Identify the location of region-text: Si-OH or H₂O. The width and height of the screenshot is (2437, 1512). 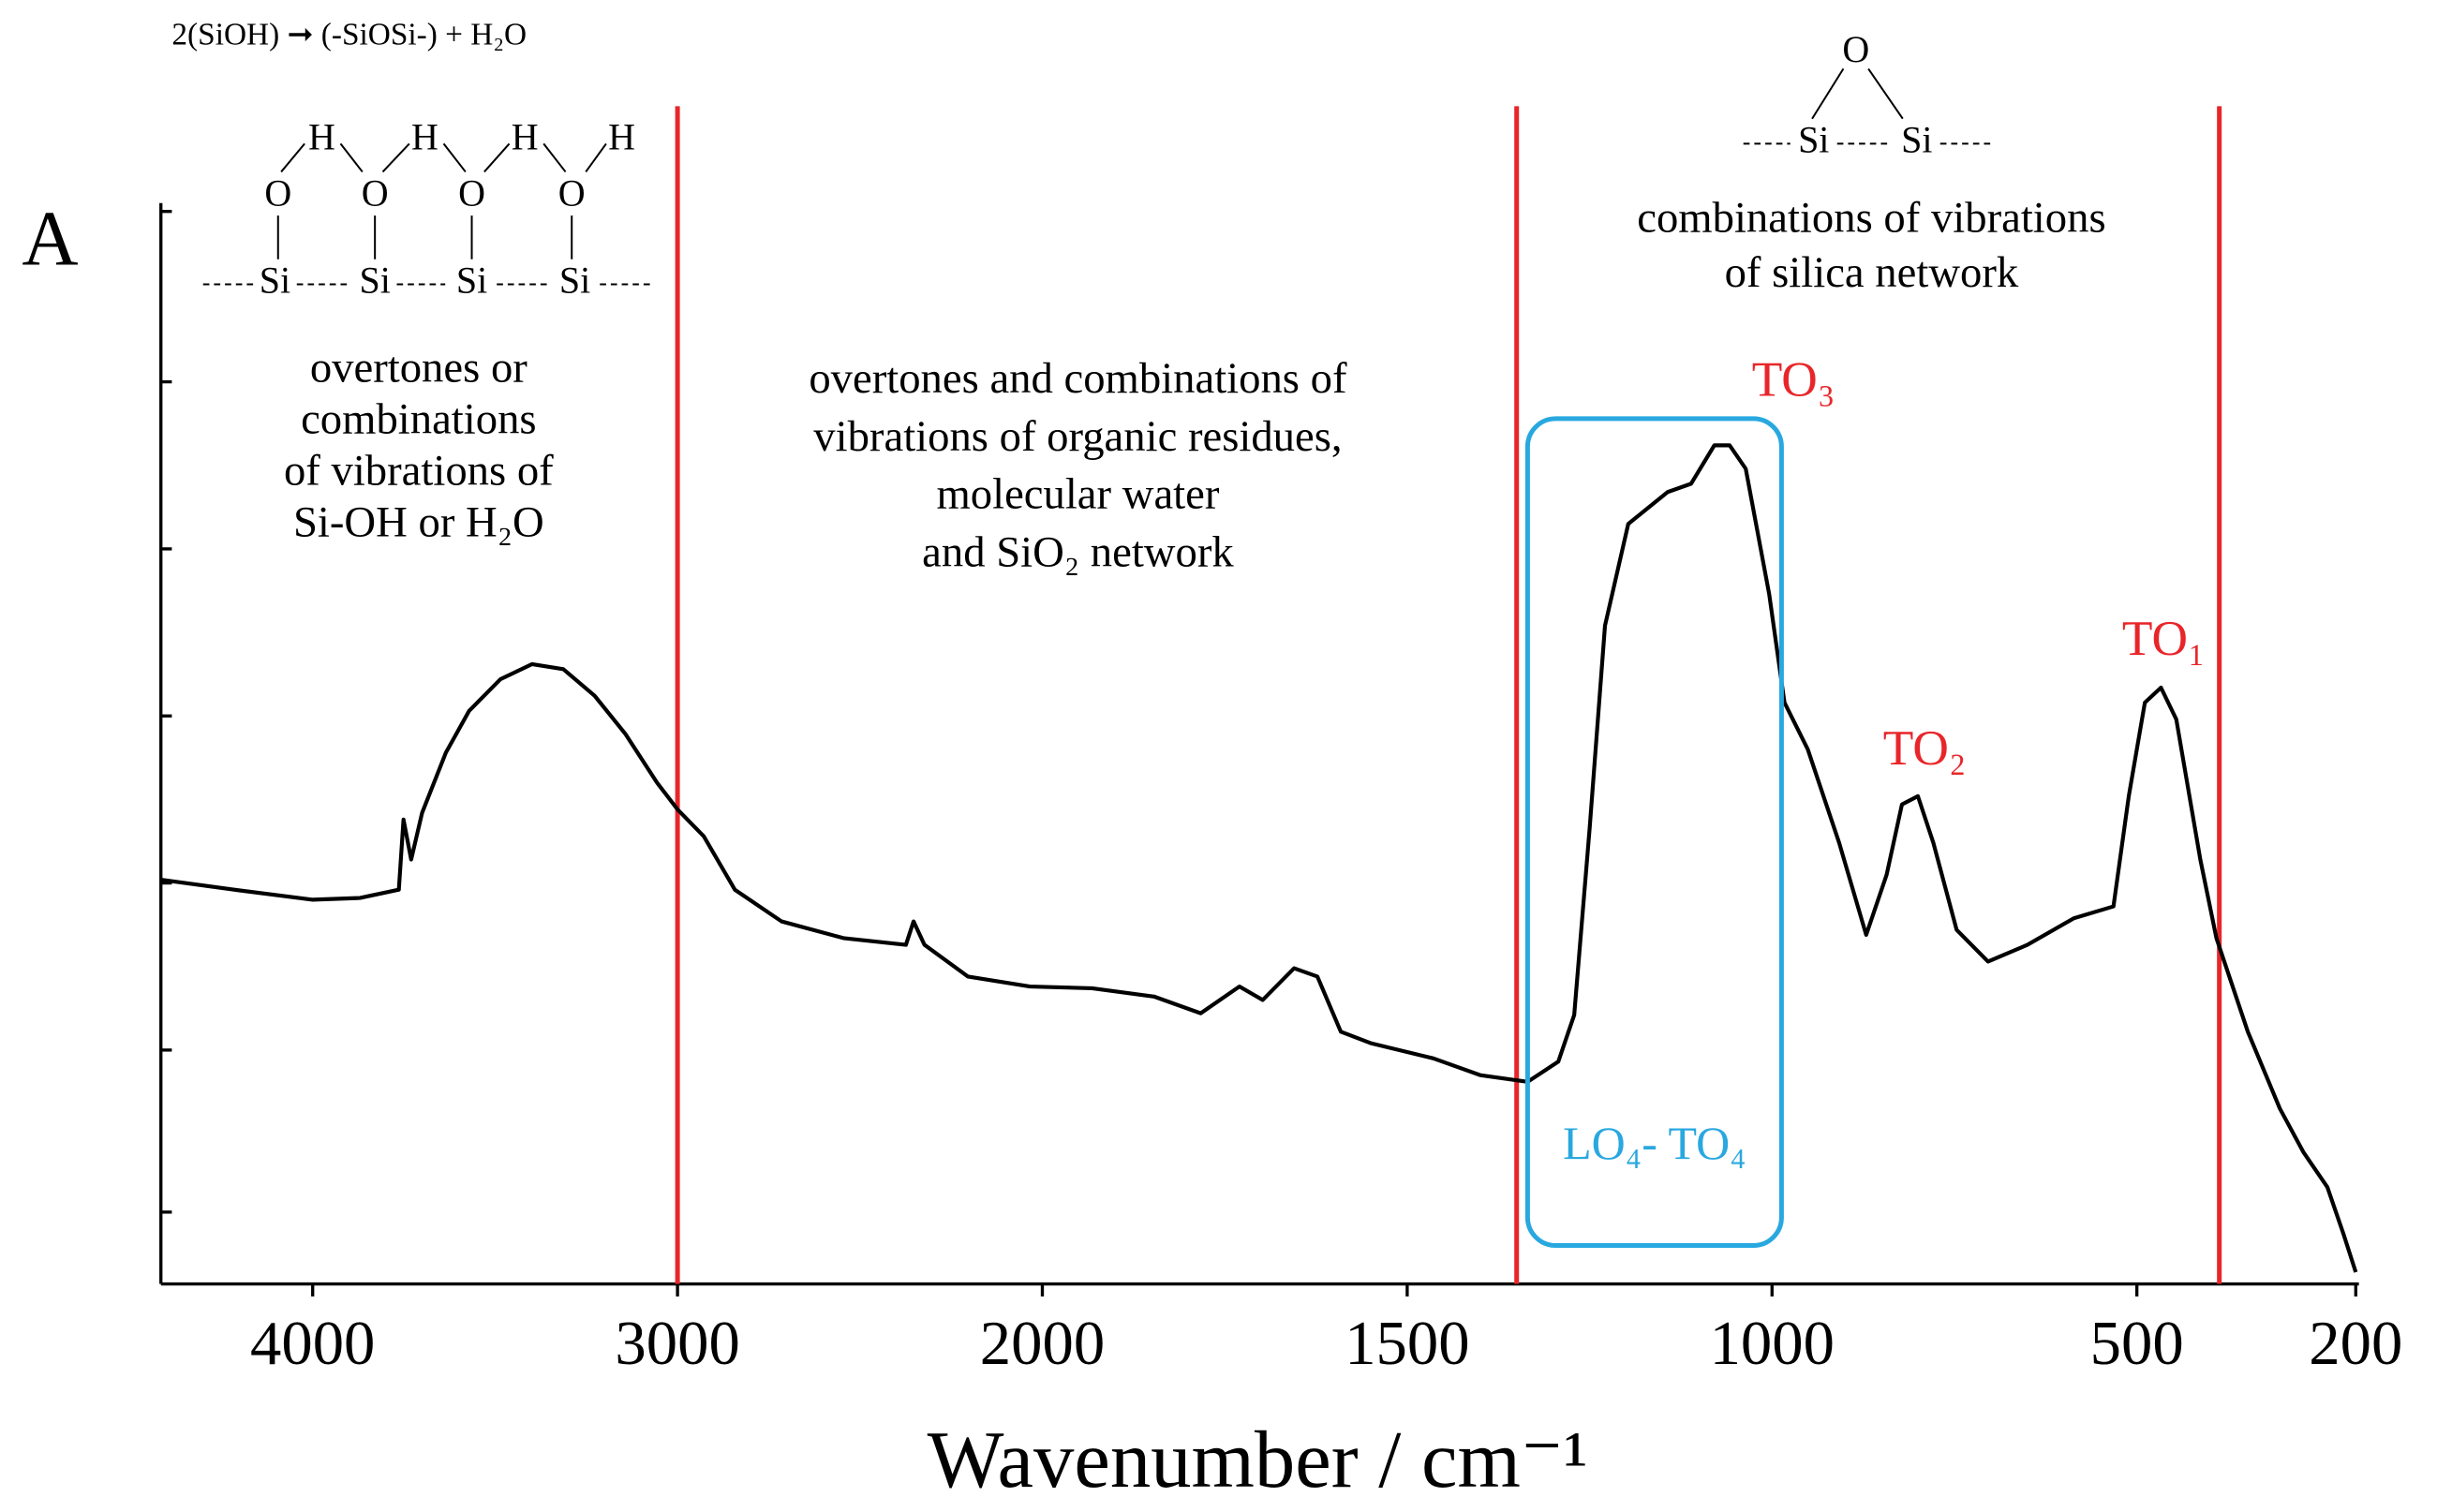
(418, 522).